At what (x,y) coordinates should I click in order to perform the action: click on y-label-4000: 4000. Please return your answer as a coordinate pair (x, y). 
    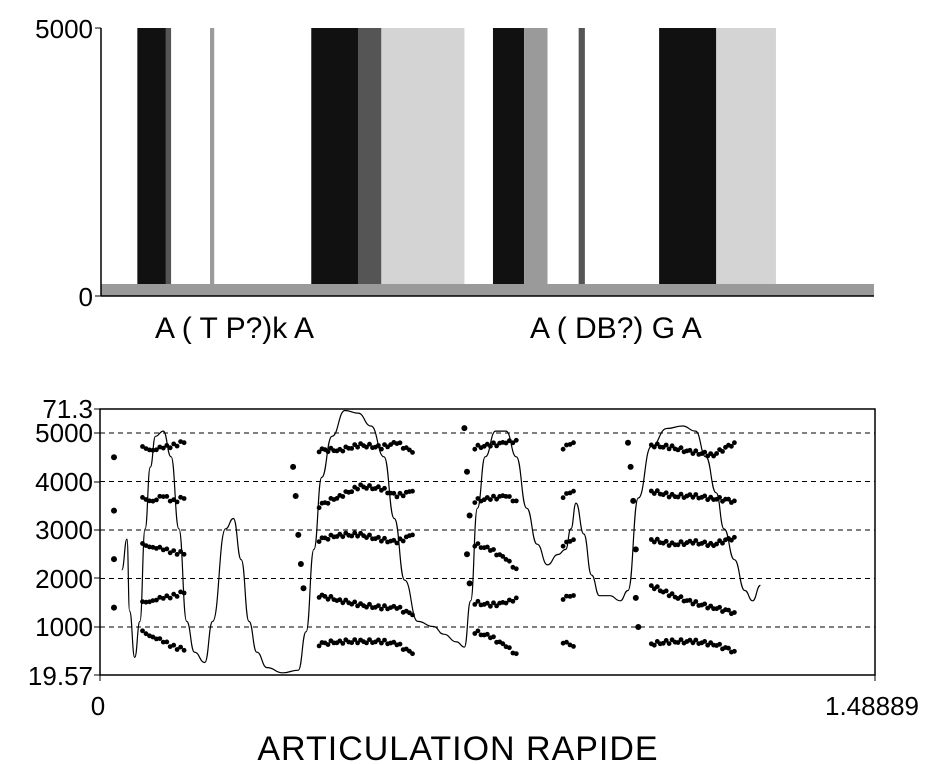
    Looking at the image, I should click on (64, 482).